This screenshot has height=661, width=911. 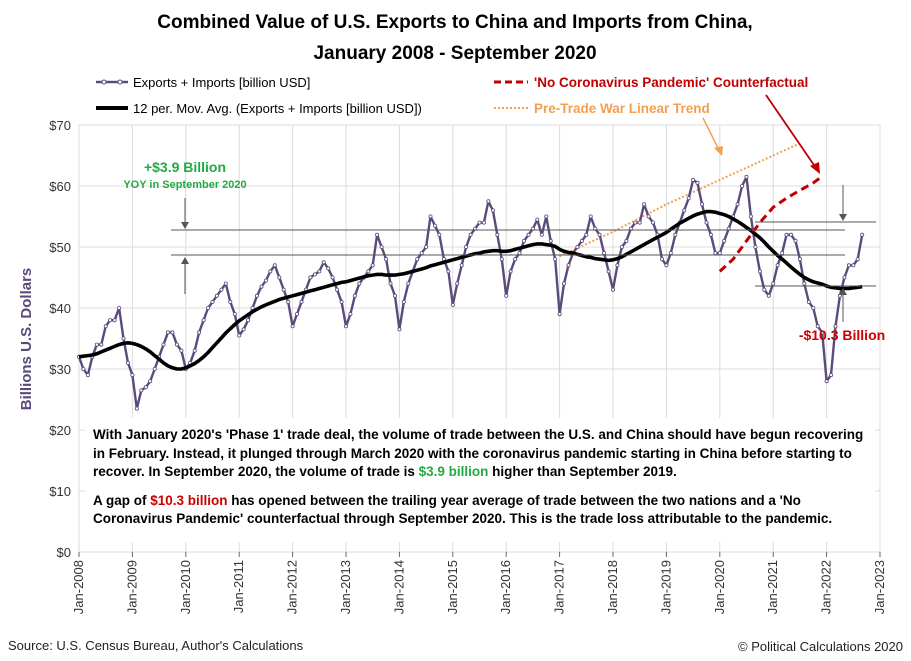 I want to click on note-p1-value: $3.9 billion, so click(x=453, y=471).